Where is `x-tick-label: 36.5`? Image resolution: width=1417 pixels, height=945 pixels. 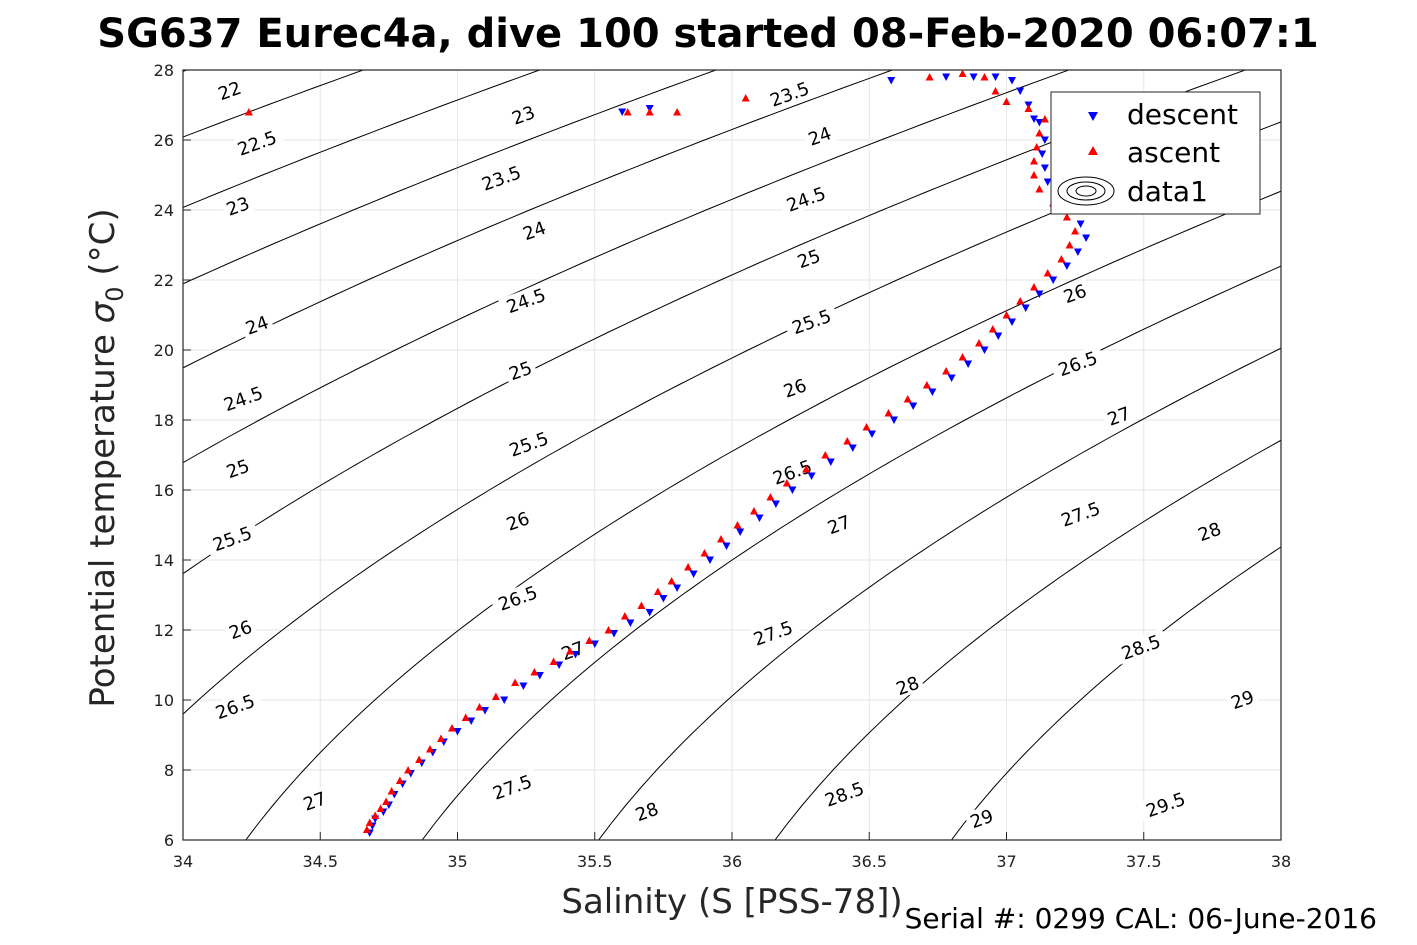
x-tick-label: 36.5 is located at coordinates (869, 861).